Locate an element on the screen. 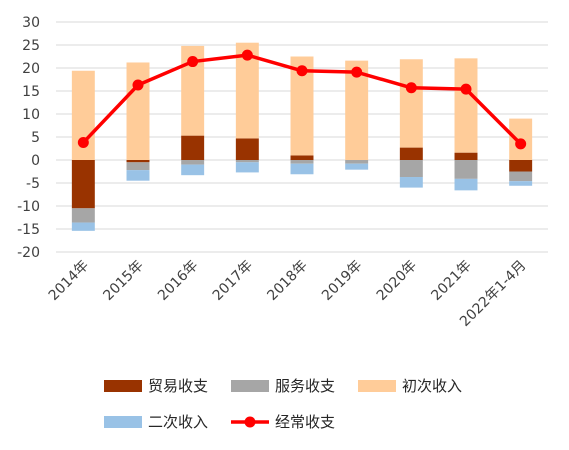 The image size is (569, 450). legend-item: 经常收支 is located at coordinates (283, 422).